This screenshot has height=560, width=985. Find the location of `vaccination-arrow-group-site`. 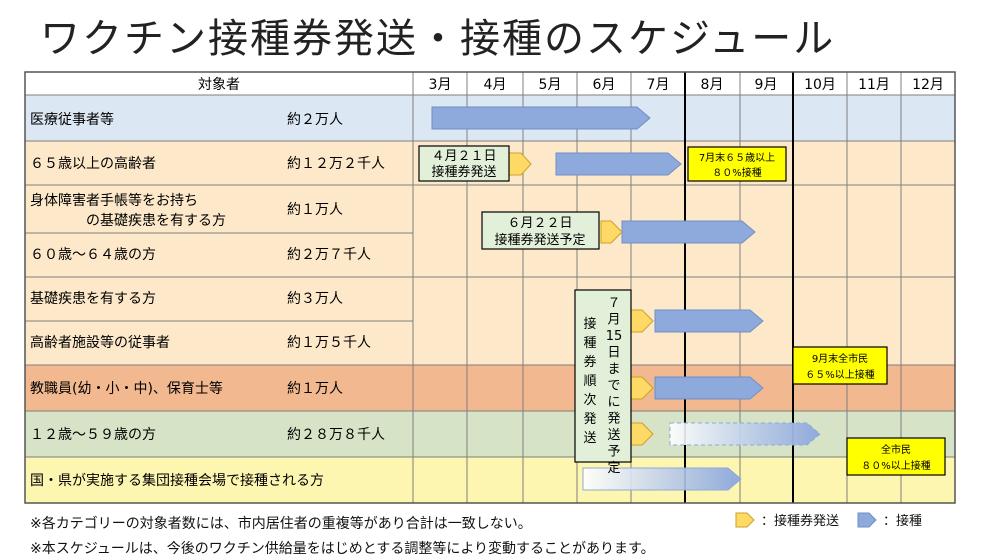

vaccination-arrow-group-site is located at coordinates (662, 479).